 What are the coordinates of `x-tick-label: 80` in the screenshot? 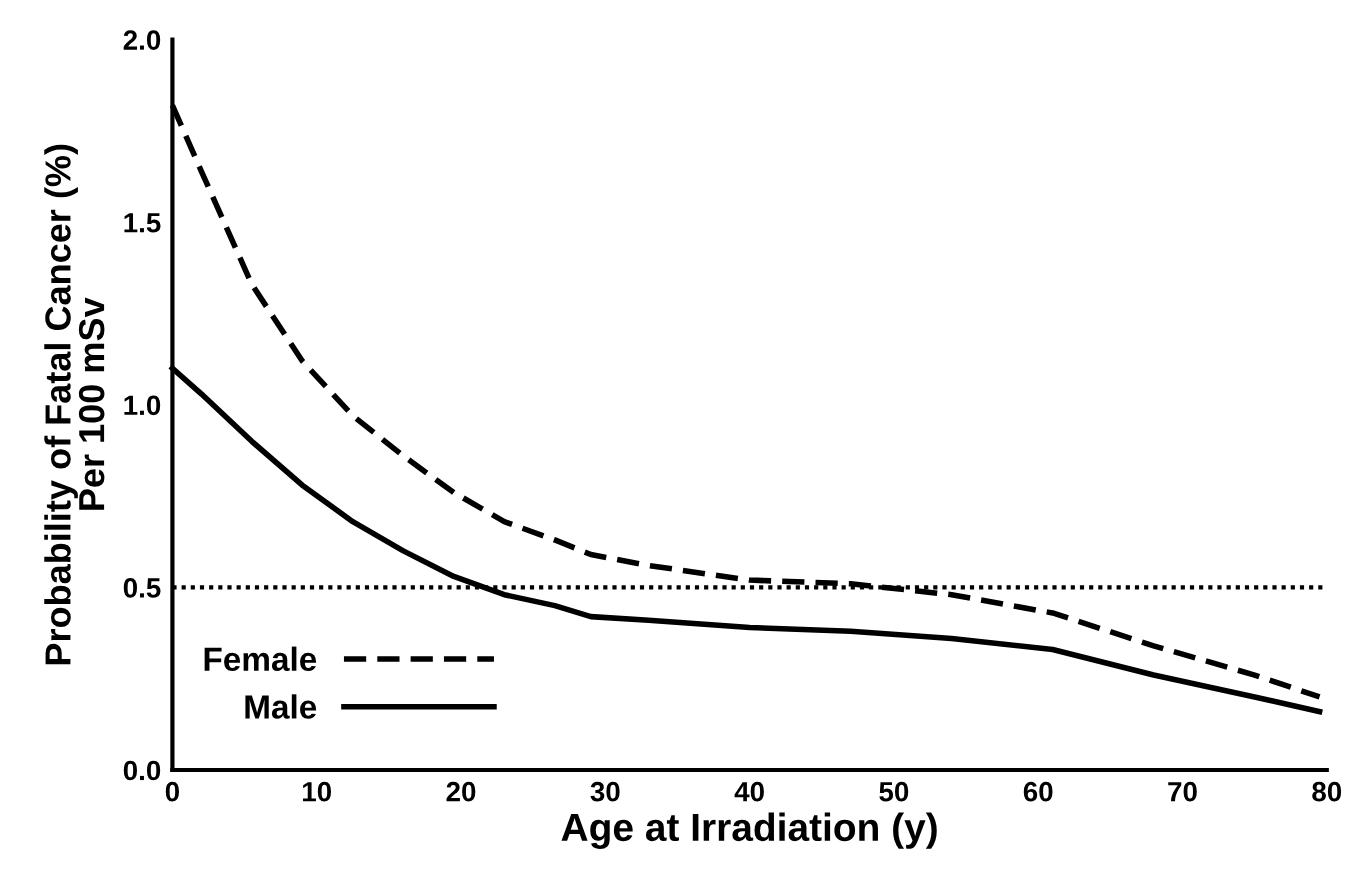 It's located at (1327, 791).